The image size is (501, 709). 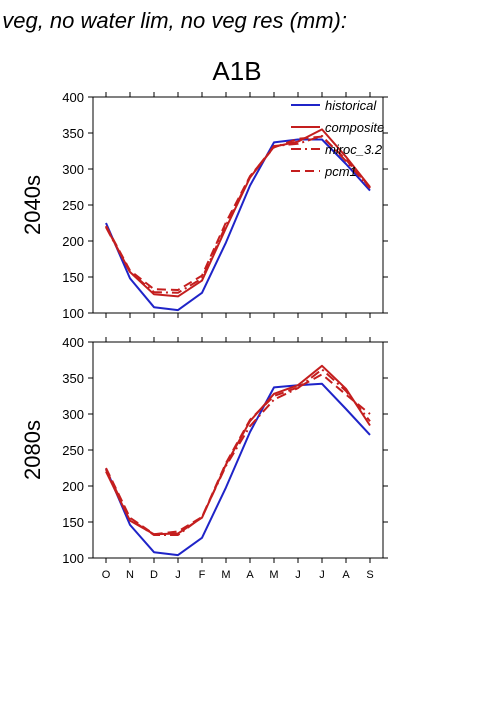 I want to click on x-tick-label: D, so click(x=154, y=575).